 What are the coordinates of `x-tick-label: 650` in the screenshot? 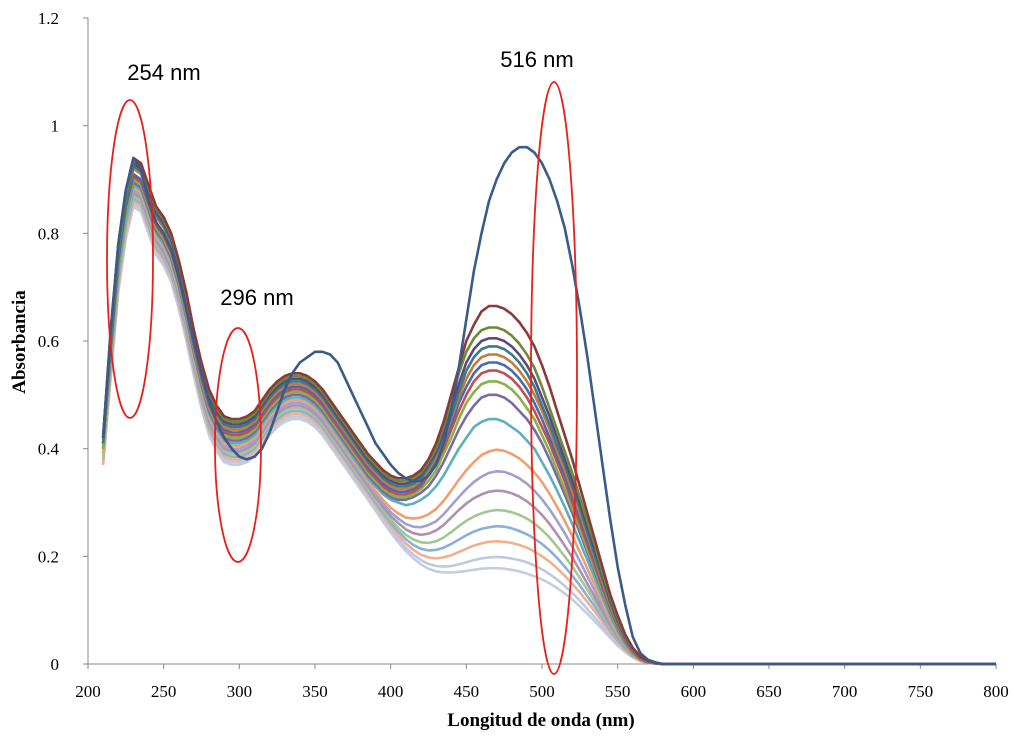 It's located at (769, 691).